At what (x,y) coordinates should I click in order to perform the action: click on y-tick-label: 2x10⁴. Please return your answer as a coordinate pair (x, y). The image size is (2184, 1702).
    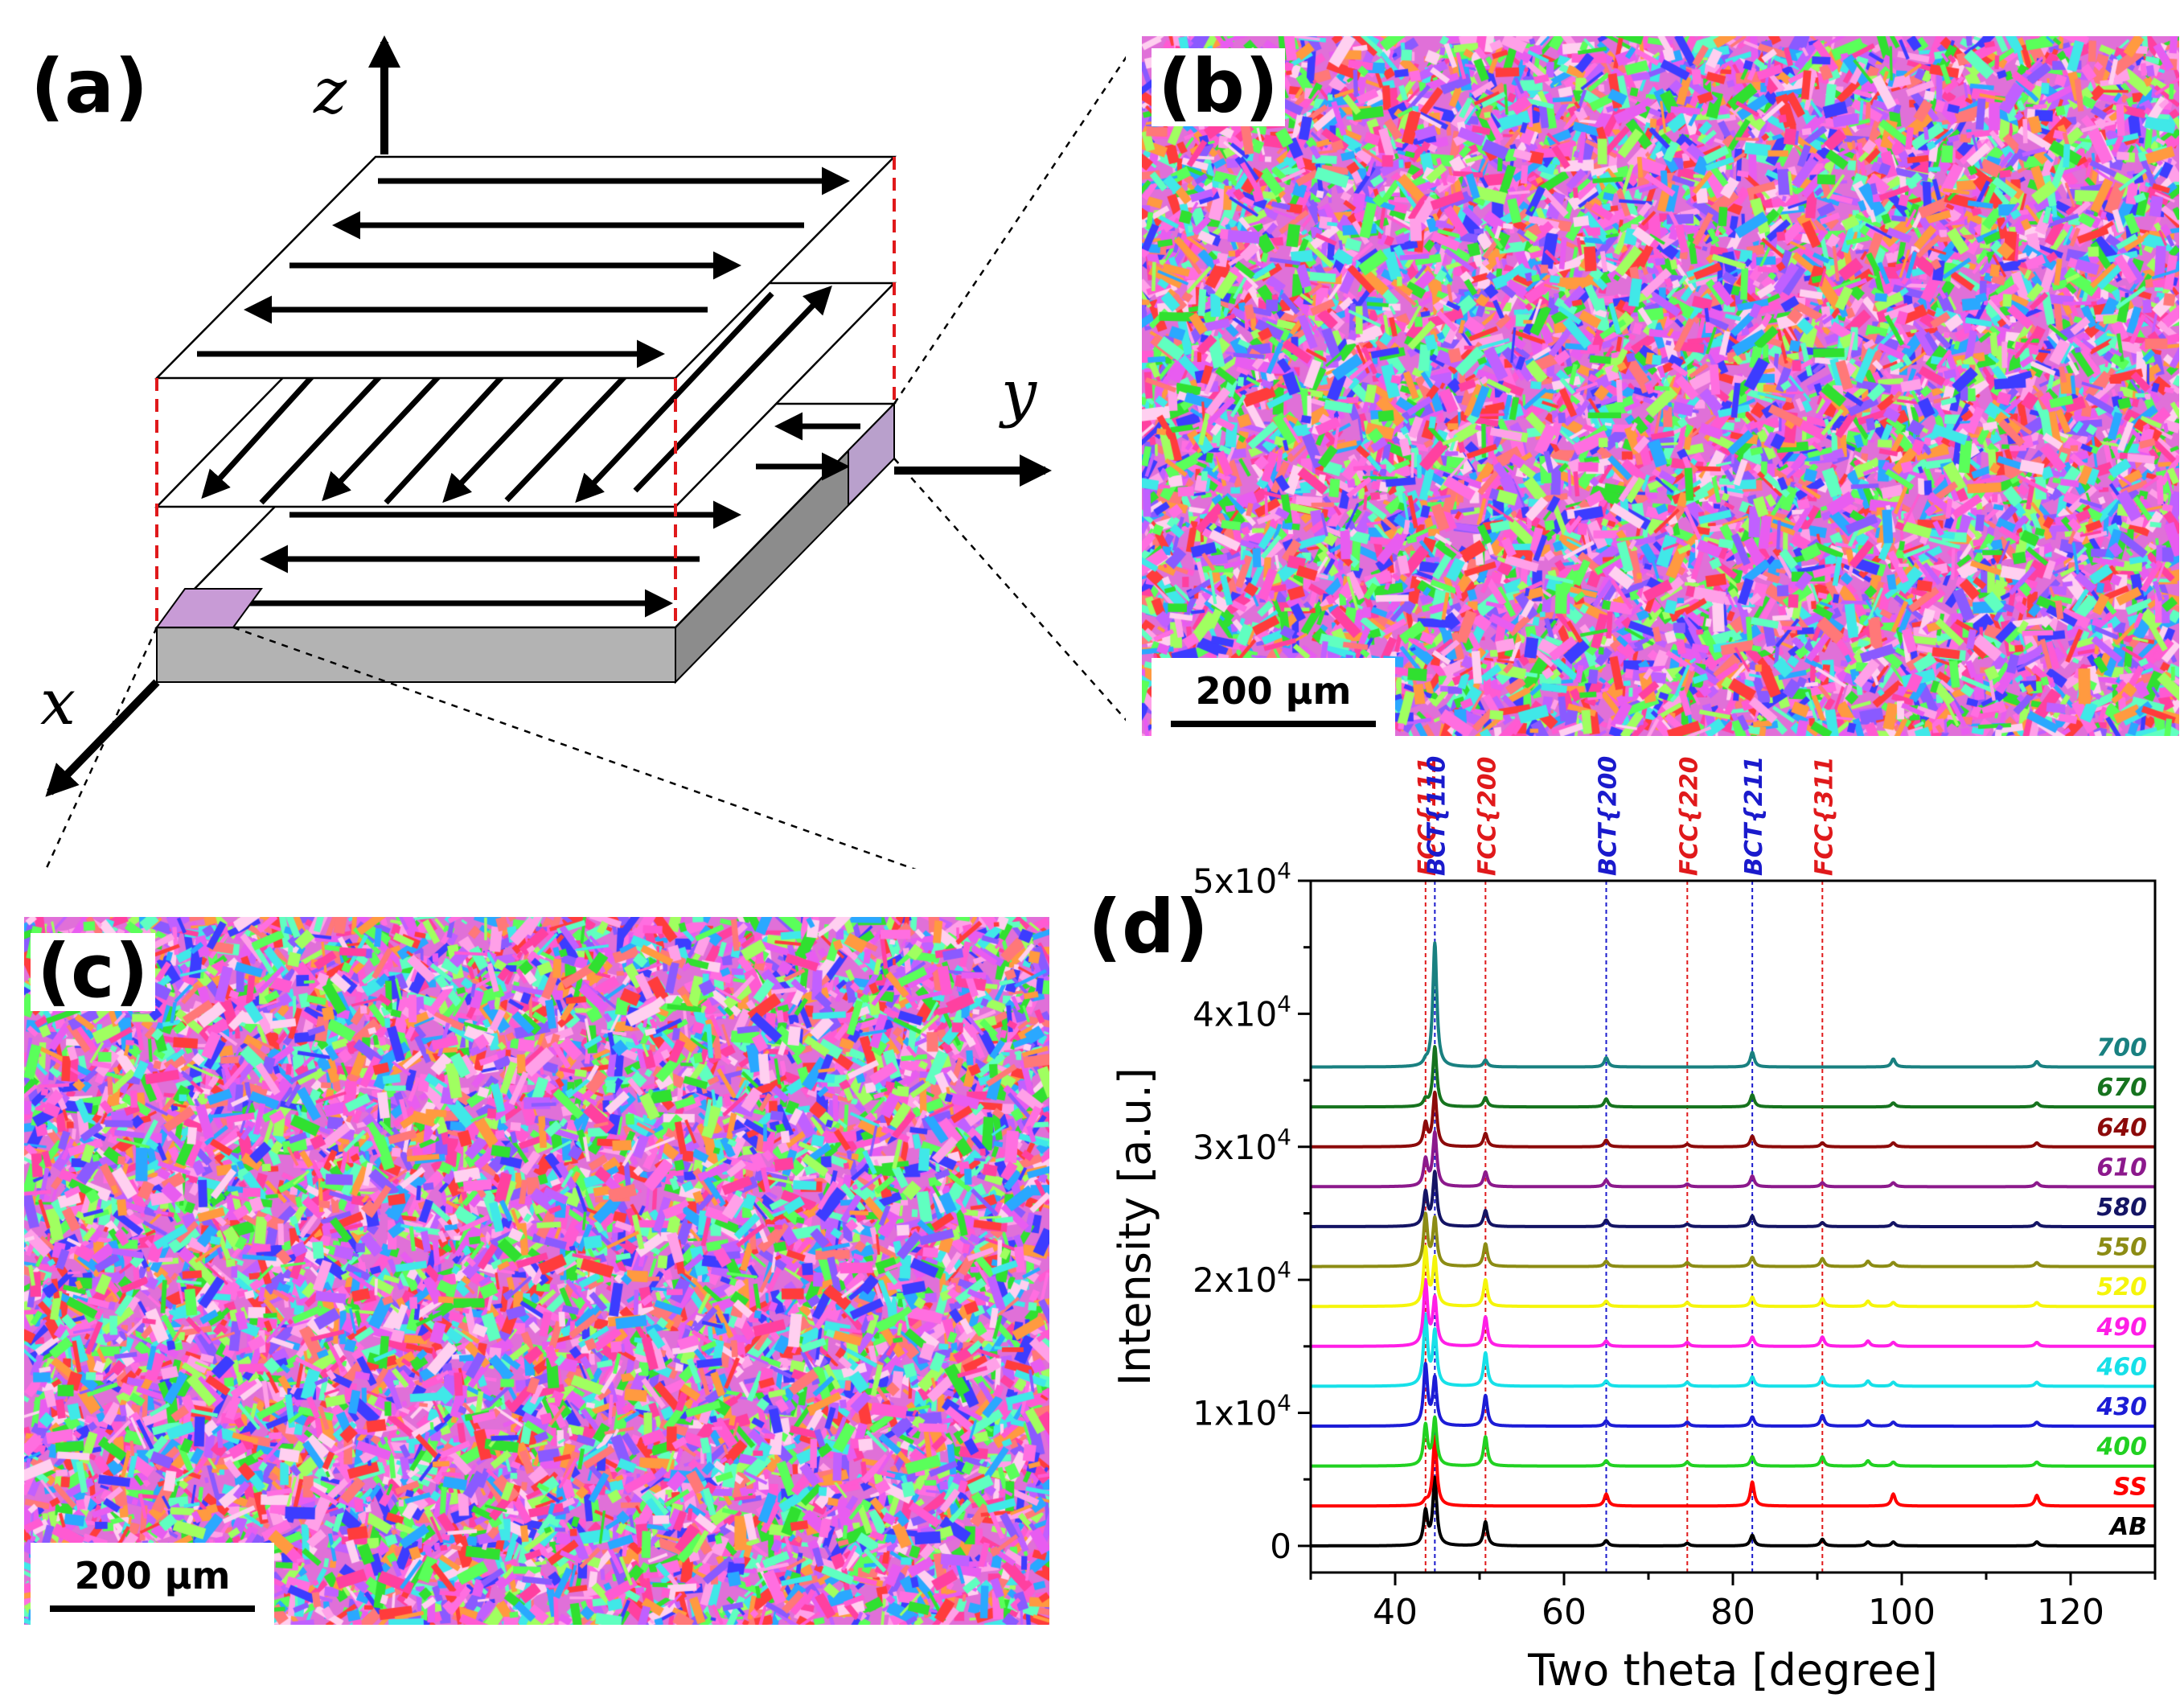
    Looking at the image, I should click on (1242, 1278).